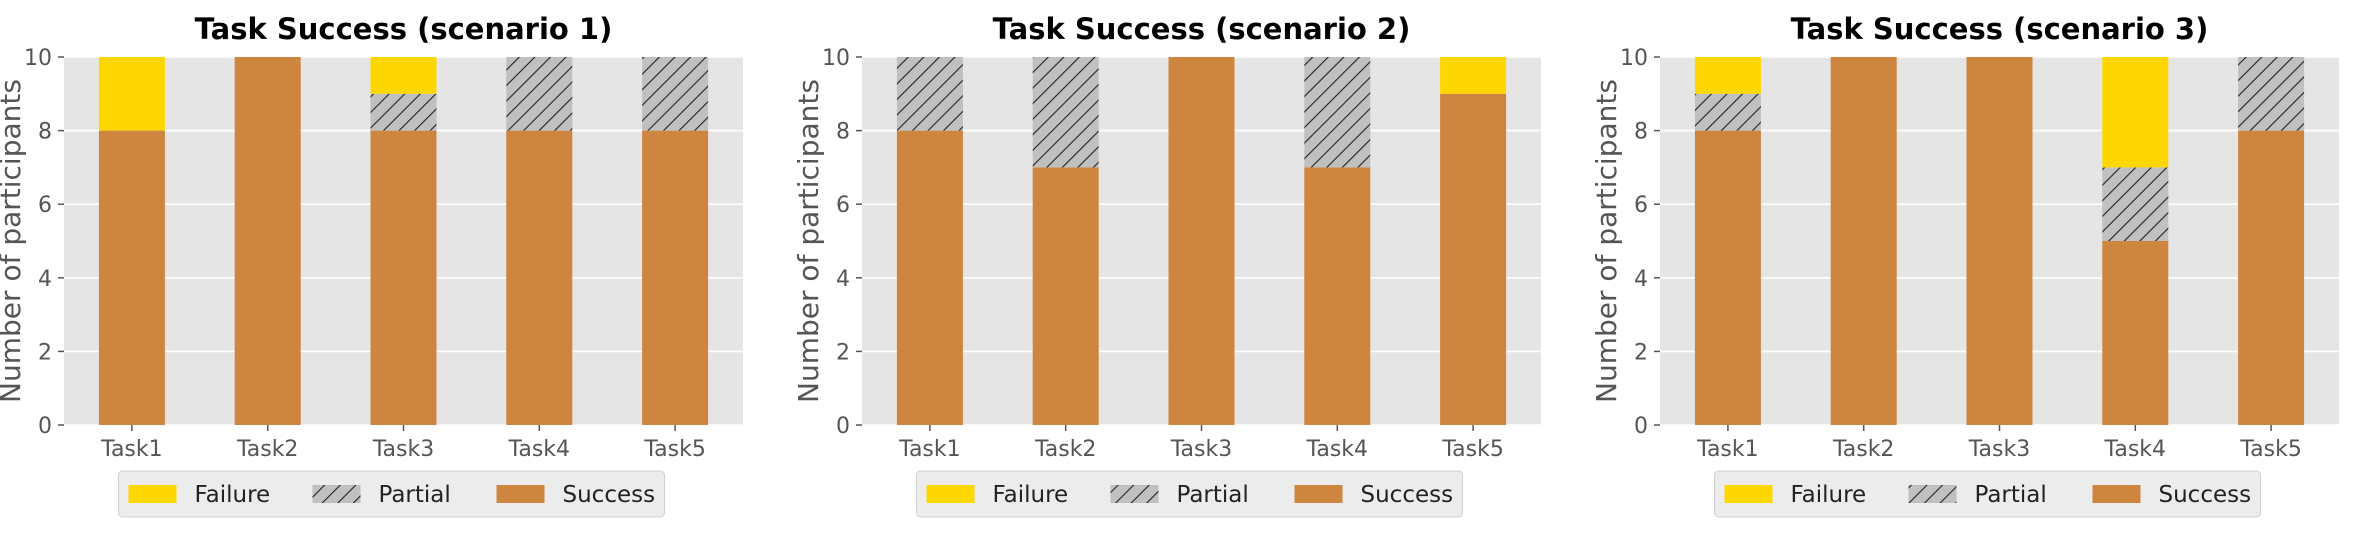  I want to click on bar-partial-task3, so click(403, 112).